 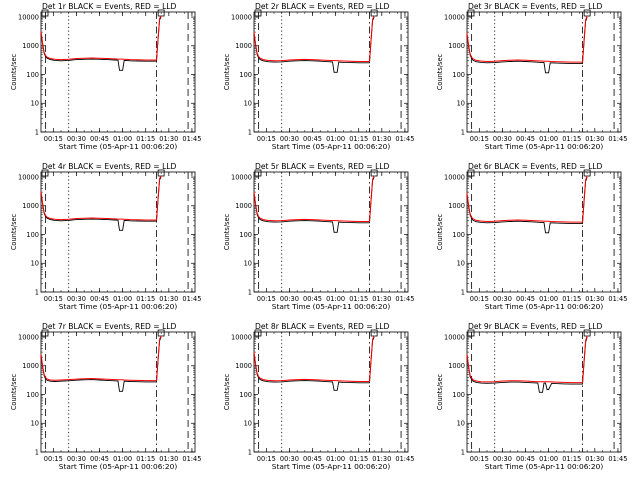 I want to click on panel-title: Det 5r BLACK = Events, RED = LLD, so click(x=322, y=166).